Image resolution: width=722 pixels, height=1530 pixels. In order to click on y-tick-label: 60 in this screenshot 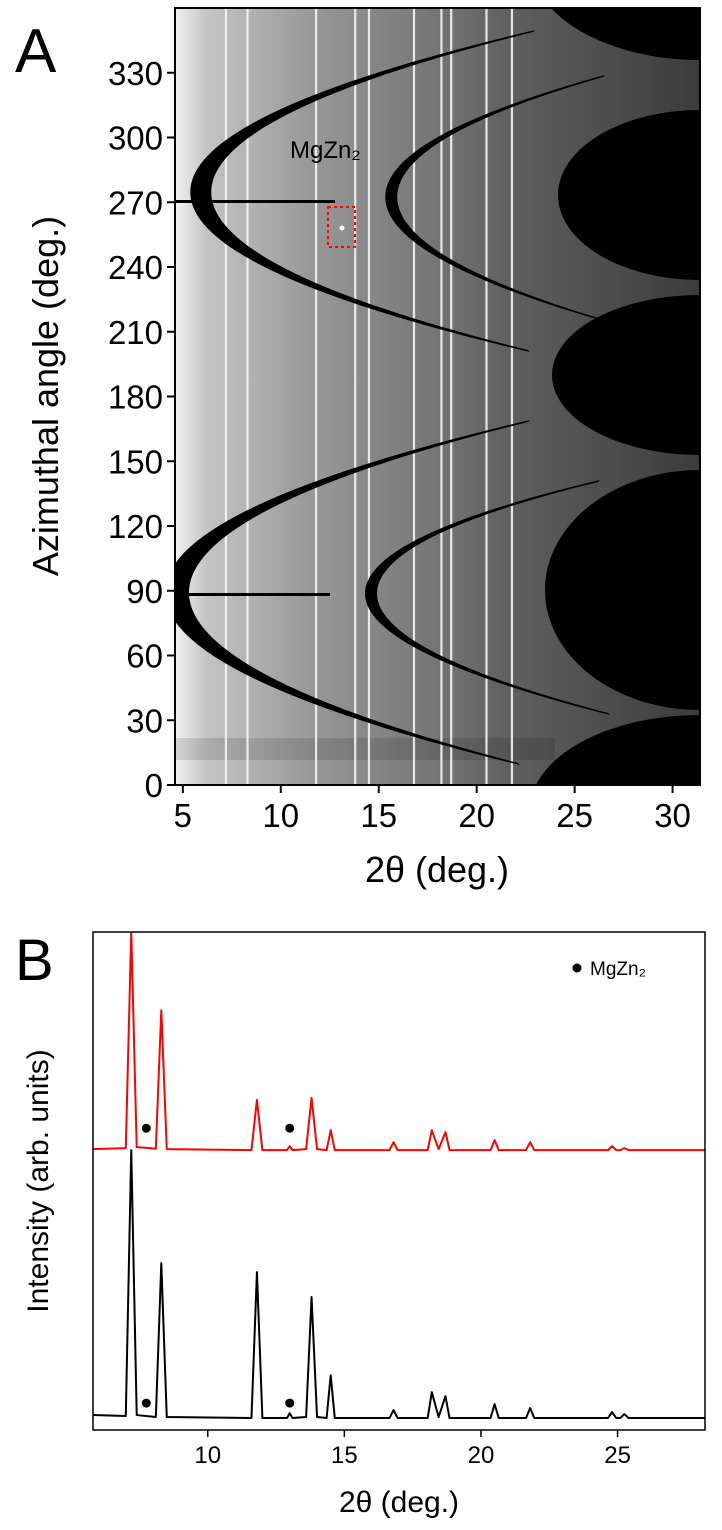, I will do `click(144, 656)`.